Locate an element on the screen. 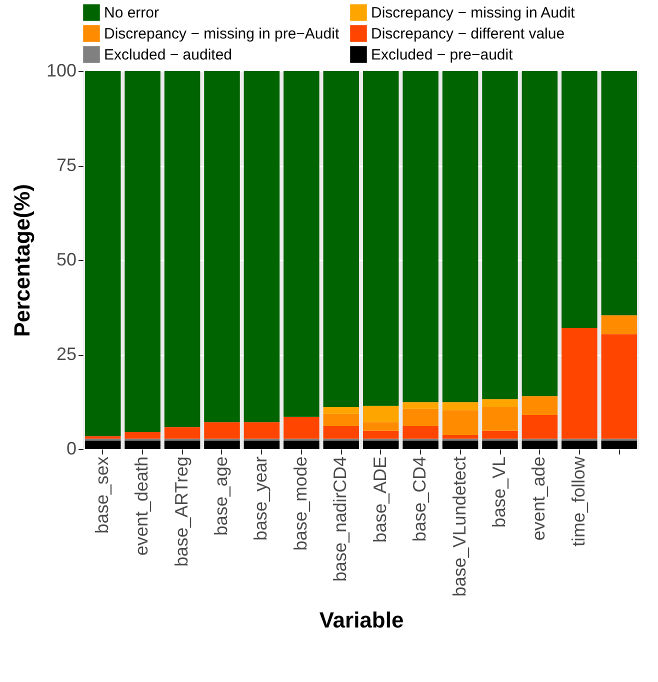  legend-label: Excluded − pre−audit is located at coordinates (442, 55).